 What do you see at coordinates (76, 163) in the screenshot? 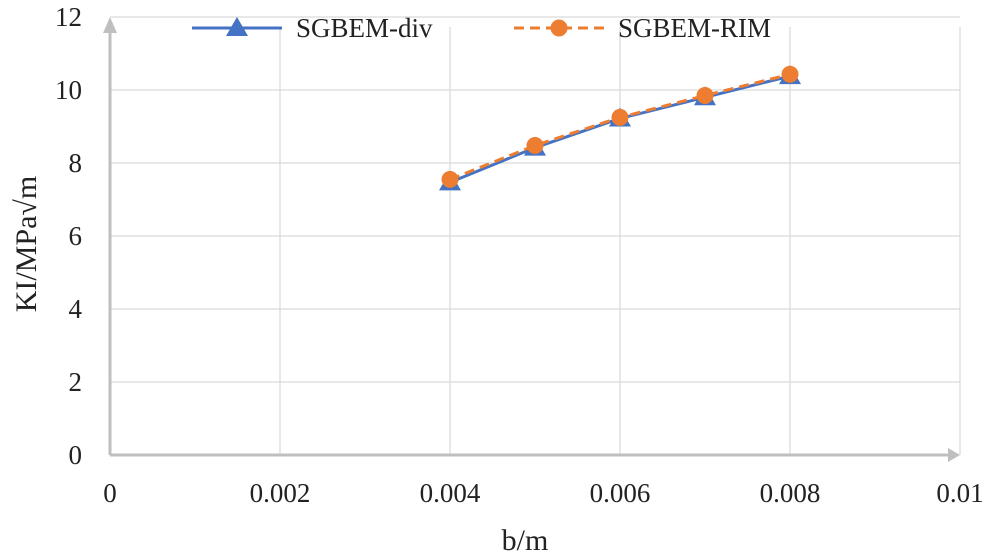
I see `y-tick-label: 8` at bounding box center [76, 163].